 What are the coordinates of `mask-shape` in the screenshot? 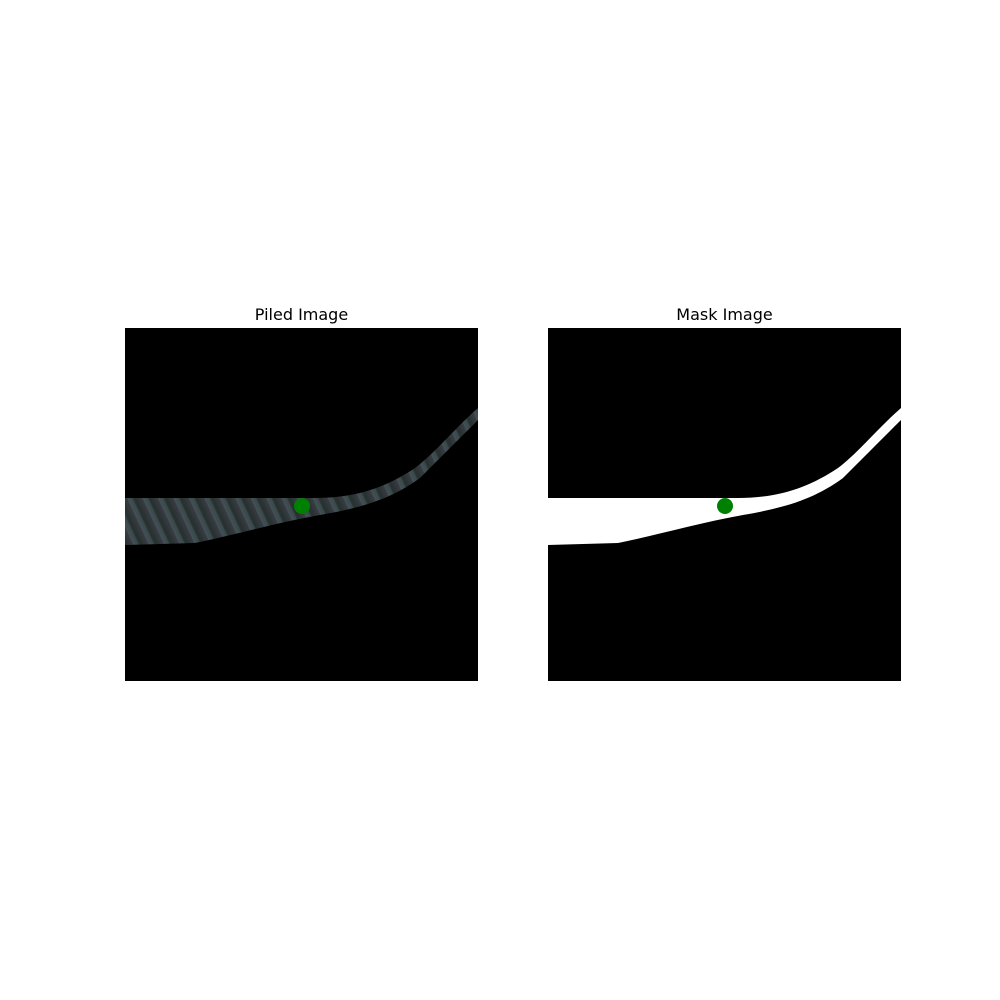 It's located at (724, 476).